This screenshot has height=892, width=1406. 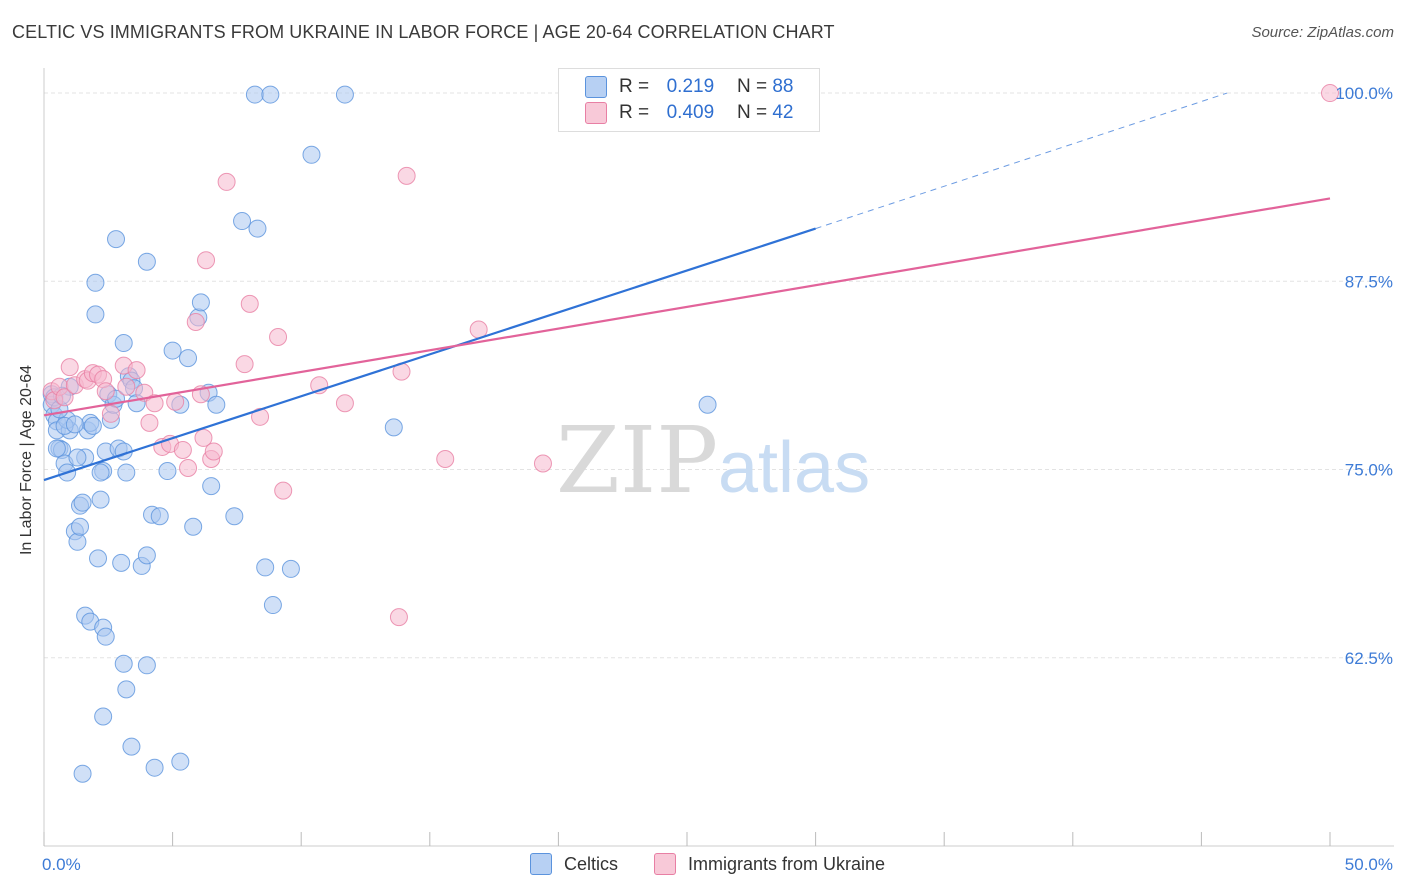 What do you see at coordinates (665, 864) in the screenshot?
I see `bottom-swatch-pink` at bounding box center [665, 864].